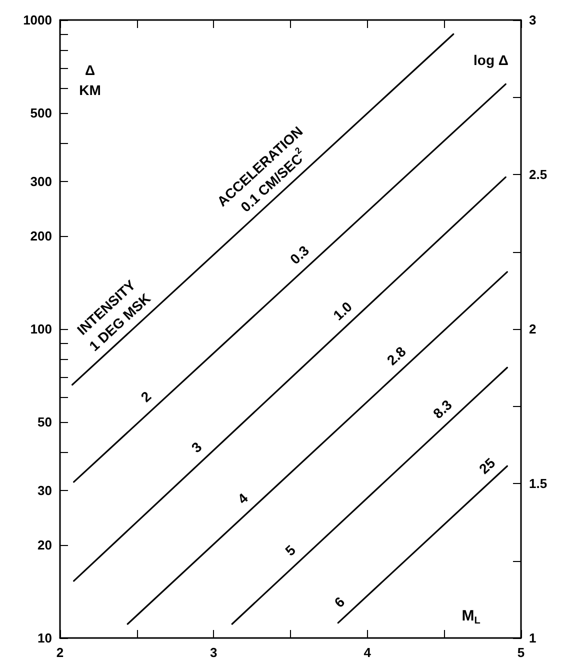 The image size is (571, 670). I want to click on x-tick-label: 2, so click(60, 652).